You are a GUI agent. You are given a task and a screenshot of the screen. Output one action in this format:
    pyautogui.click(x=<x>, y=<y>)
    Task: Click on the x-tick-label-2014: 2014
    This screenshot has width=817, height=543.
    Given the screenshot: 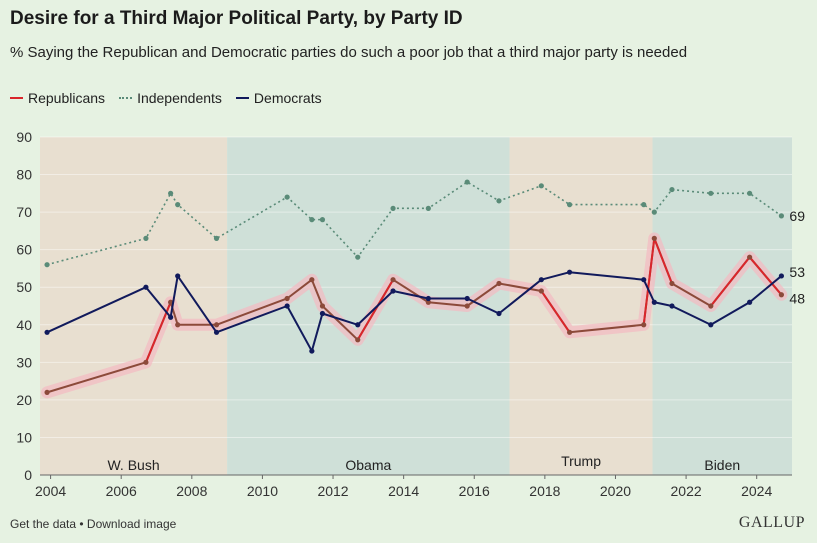 What is the action you would take?
    pyautogui.click(x=403, y=491)
    